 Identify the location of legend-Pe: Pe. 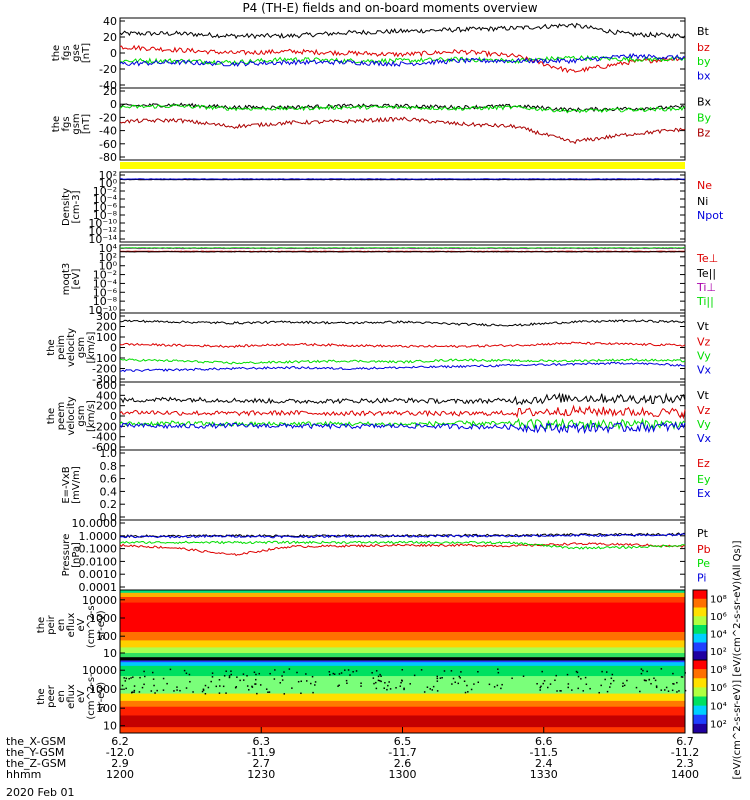
(703, 563).